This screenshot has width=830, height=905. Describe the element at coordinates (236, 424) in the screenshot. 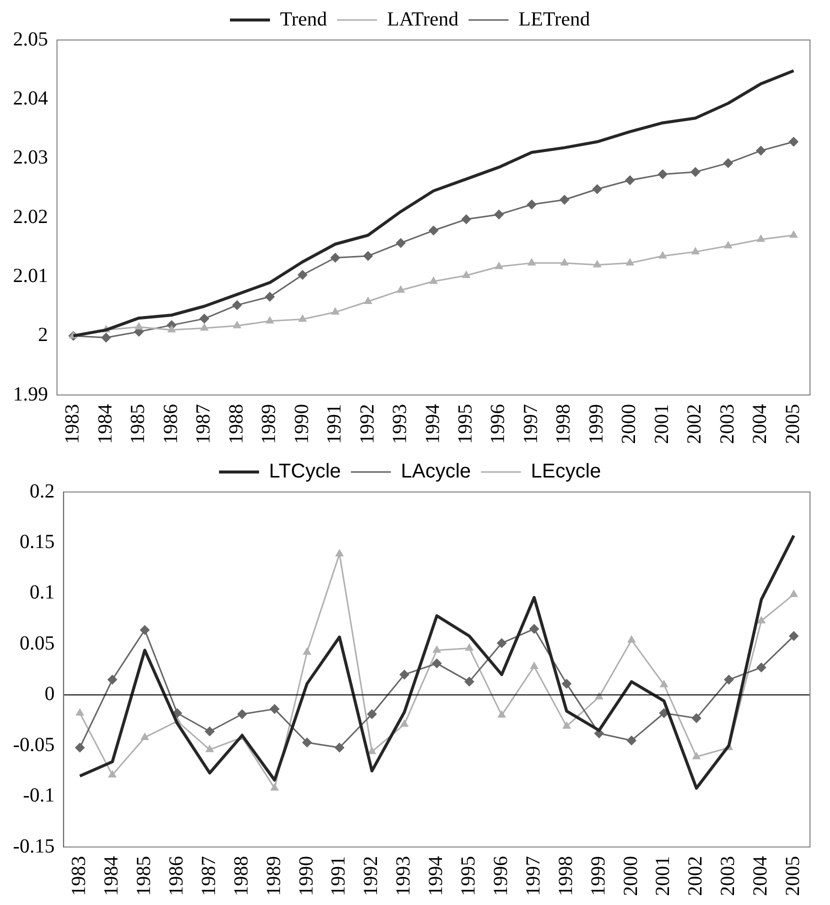

I see `x-tick-label: 1988` at that location.